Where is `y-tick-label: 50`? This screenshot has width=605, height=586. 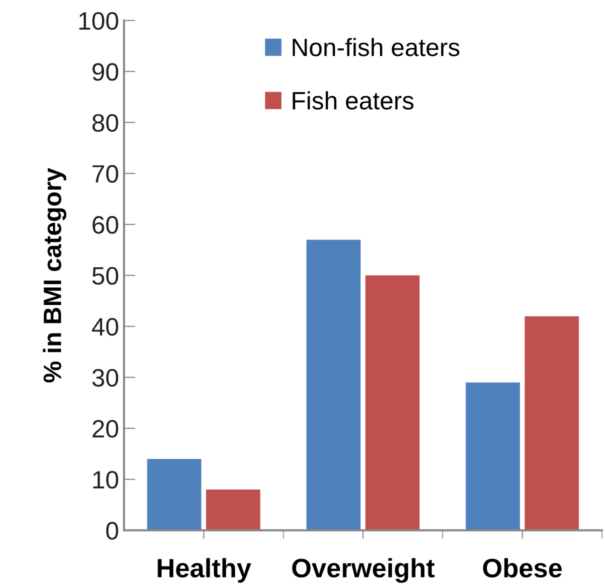
y-tick-label: 50 is located at coordinates (105, 276).